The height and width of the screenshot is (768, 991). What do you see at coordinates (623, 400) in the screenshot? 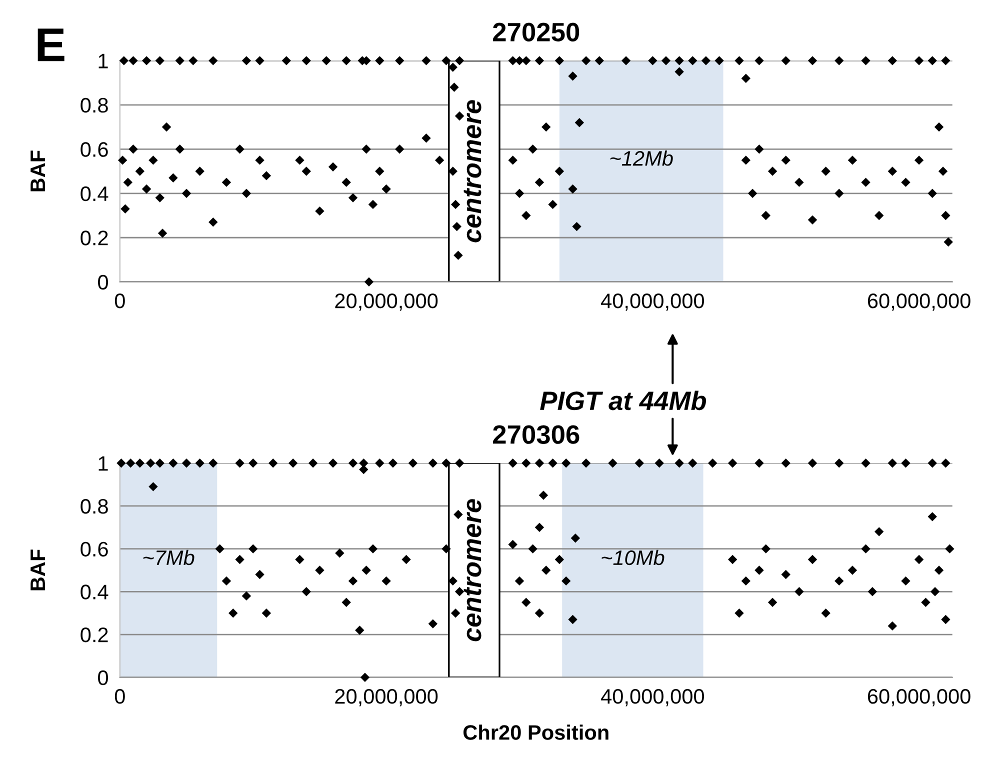
I see `text: PIGT at 44Mb` at bounding box center [623, 400].